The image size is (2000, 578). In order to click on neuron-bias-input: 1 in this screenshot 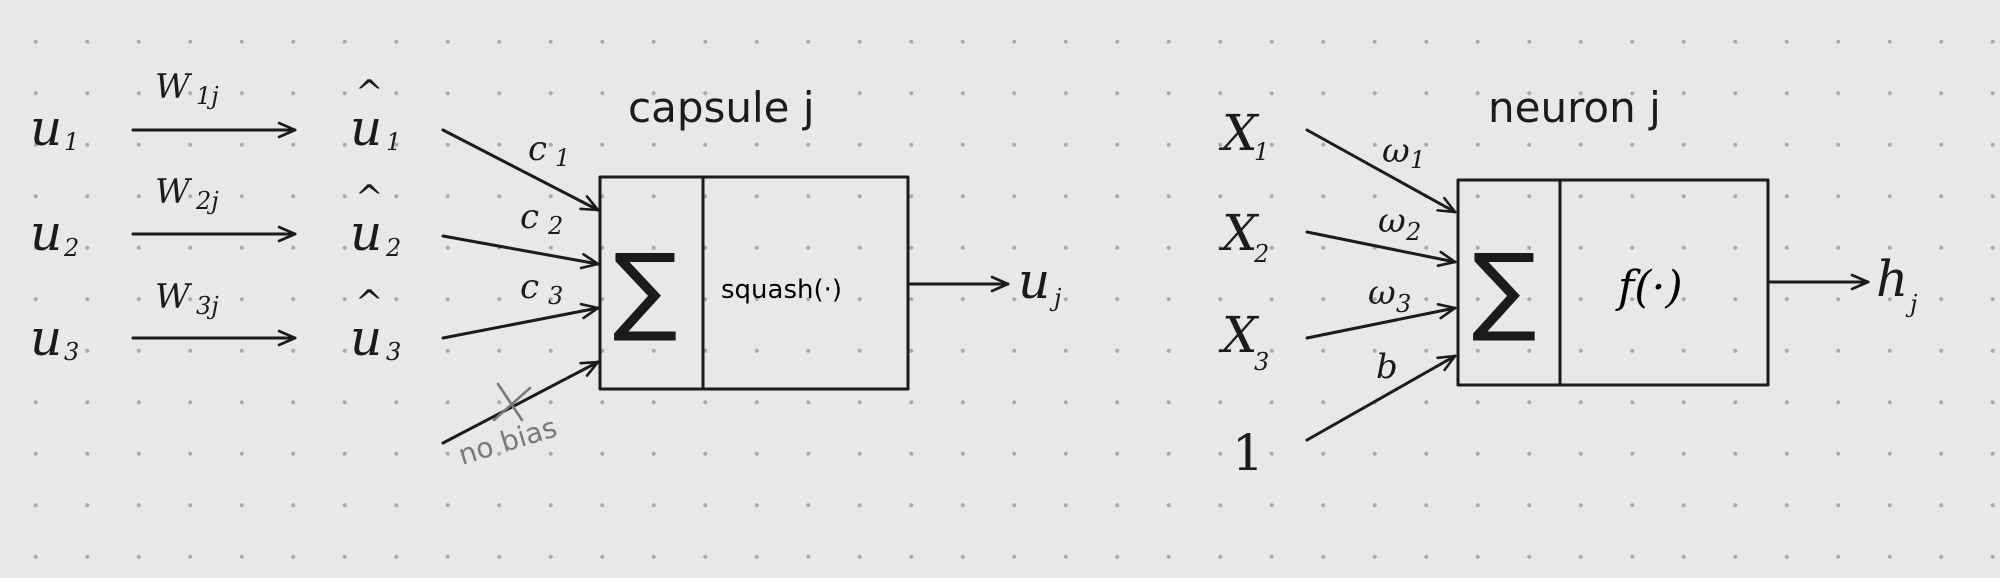, I will do `click(1248, 453)`.